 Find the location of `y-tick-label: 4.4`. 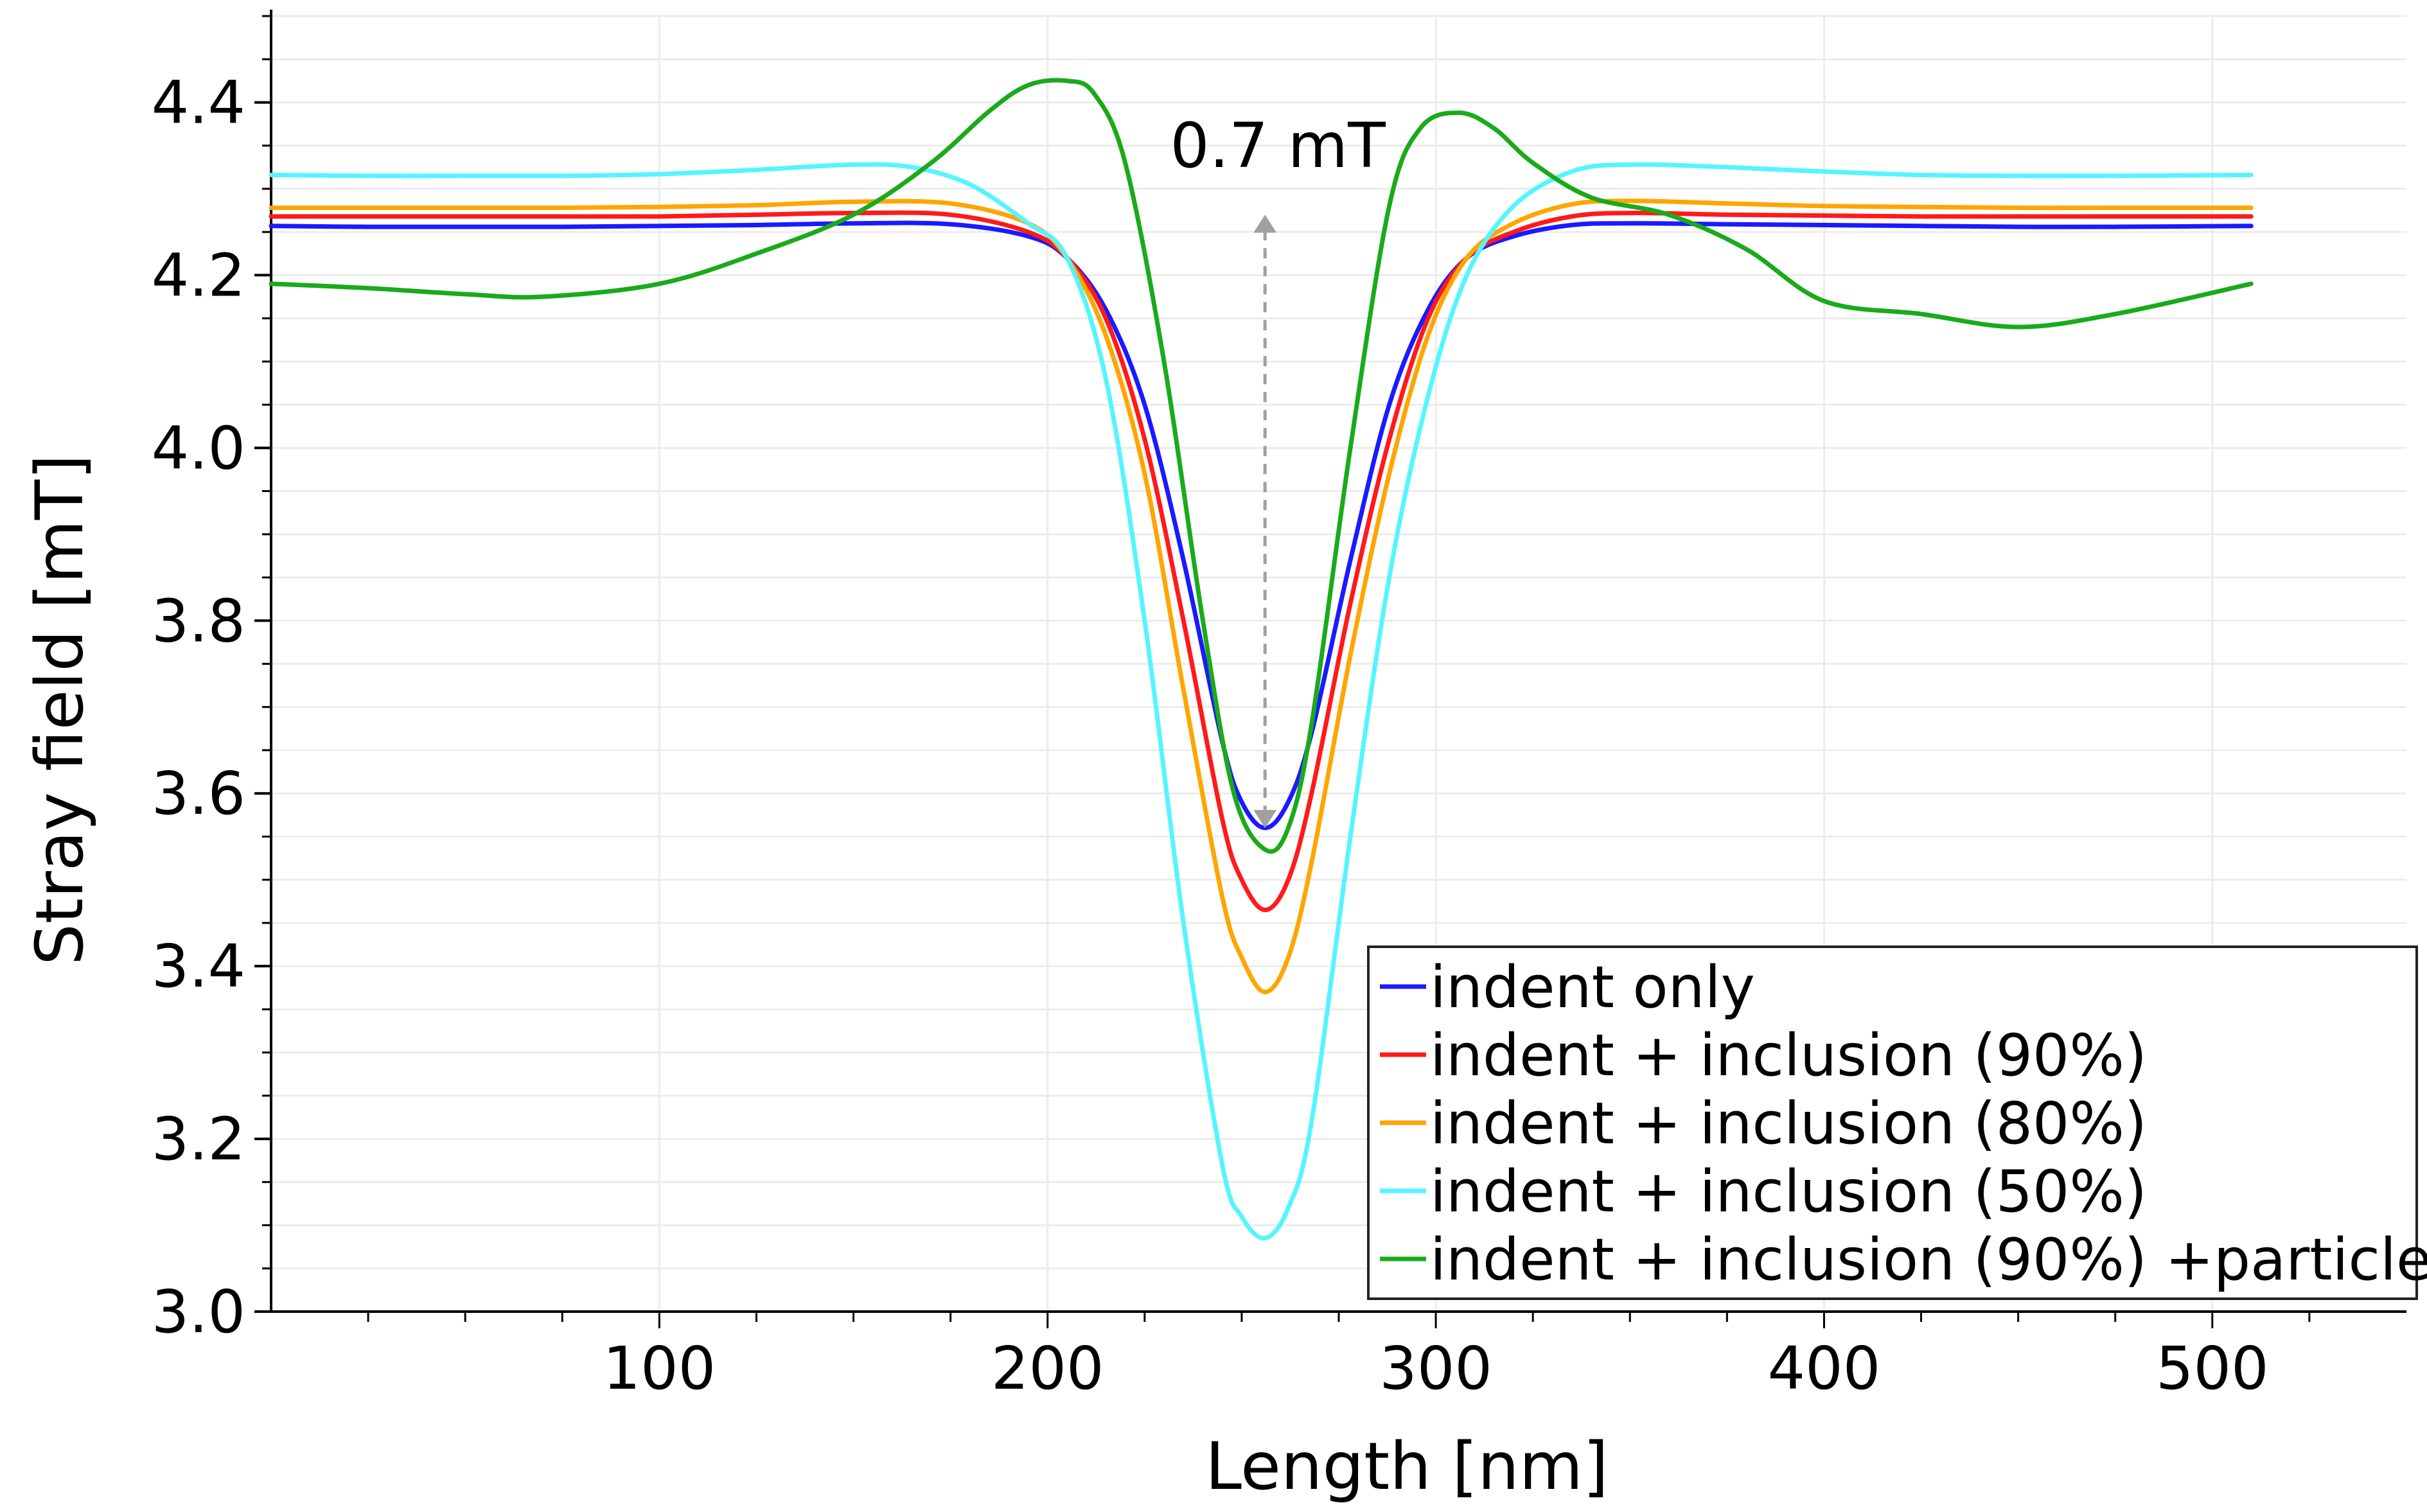

y-tick-label: 4.4 is located at coordinates (198, 102).